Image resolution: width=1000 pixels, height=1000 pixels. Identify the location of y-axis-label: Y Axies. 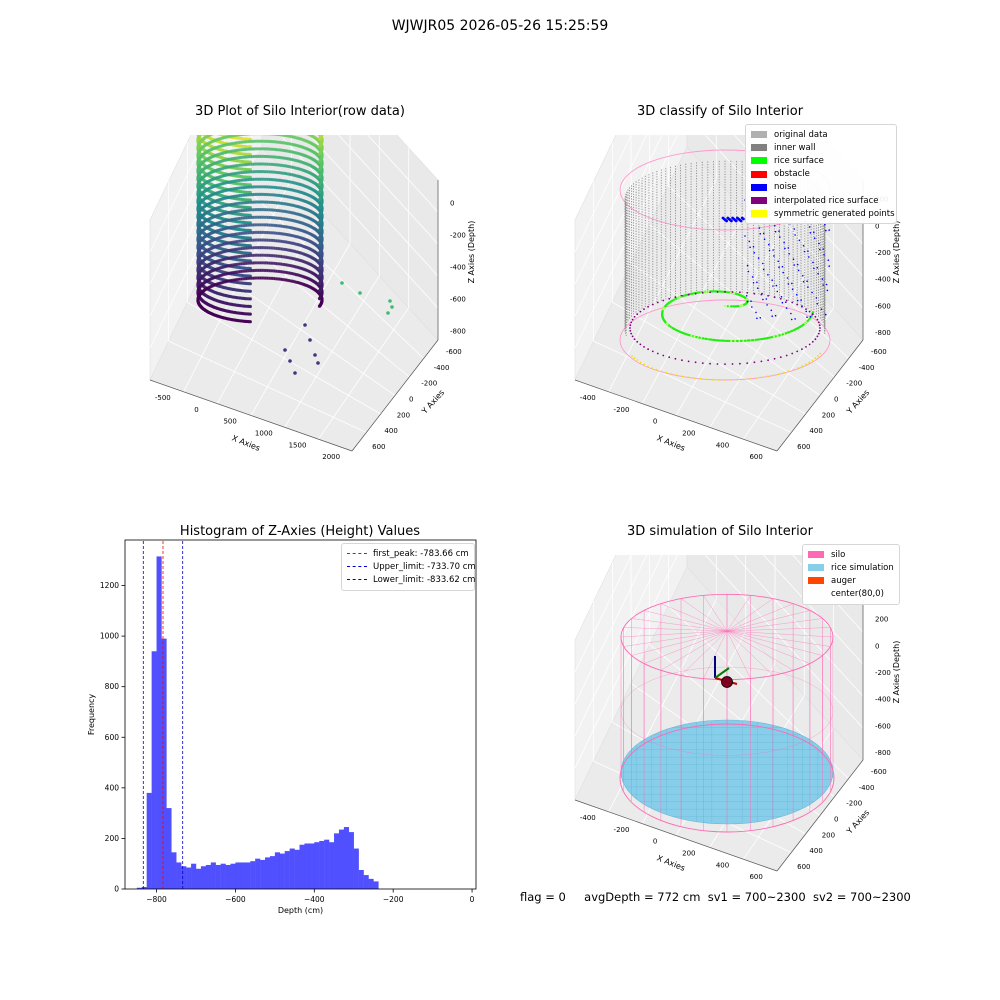
(857, 402).